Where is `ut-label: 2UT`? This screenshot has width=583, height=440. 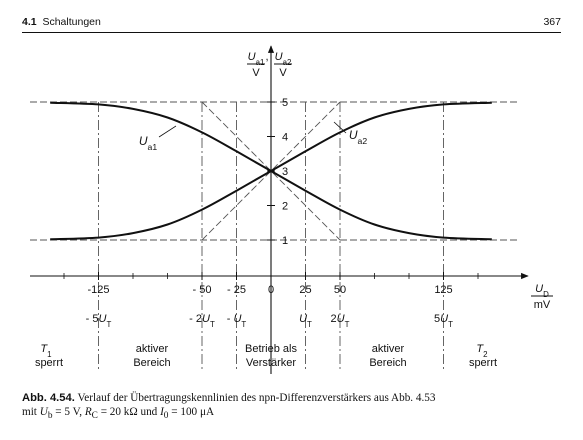 ut-label: 2UT is located at coordinates (340, 321).